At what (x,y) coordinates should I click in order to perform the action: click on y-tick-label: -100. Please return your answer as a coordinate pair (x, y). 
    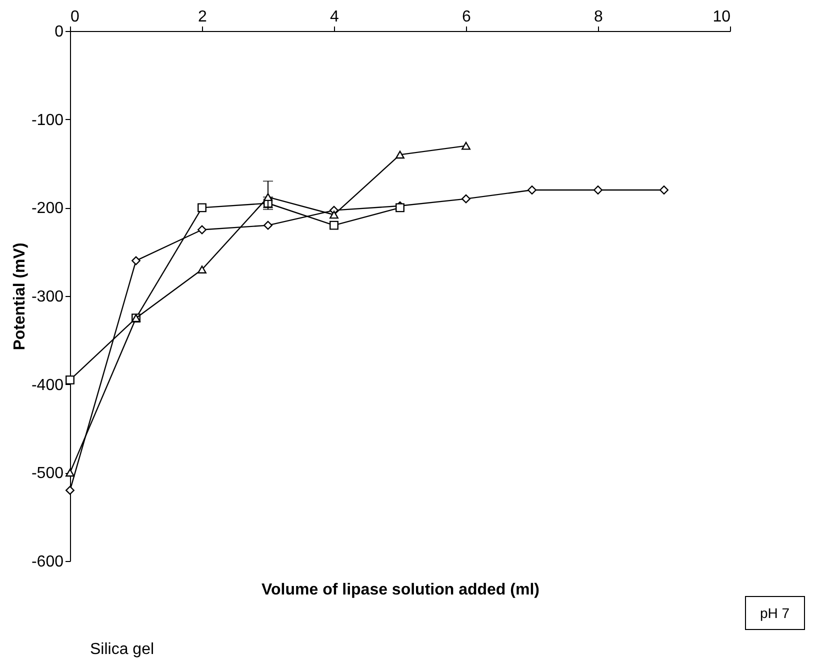
    Looking at the image, I should click on (47, 120).